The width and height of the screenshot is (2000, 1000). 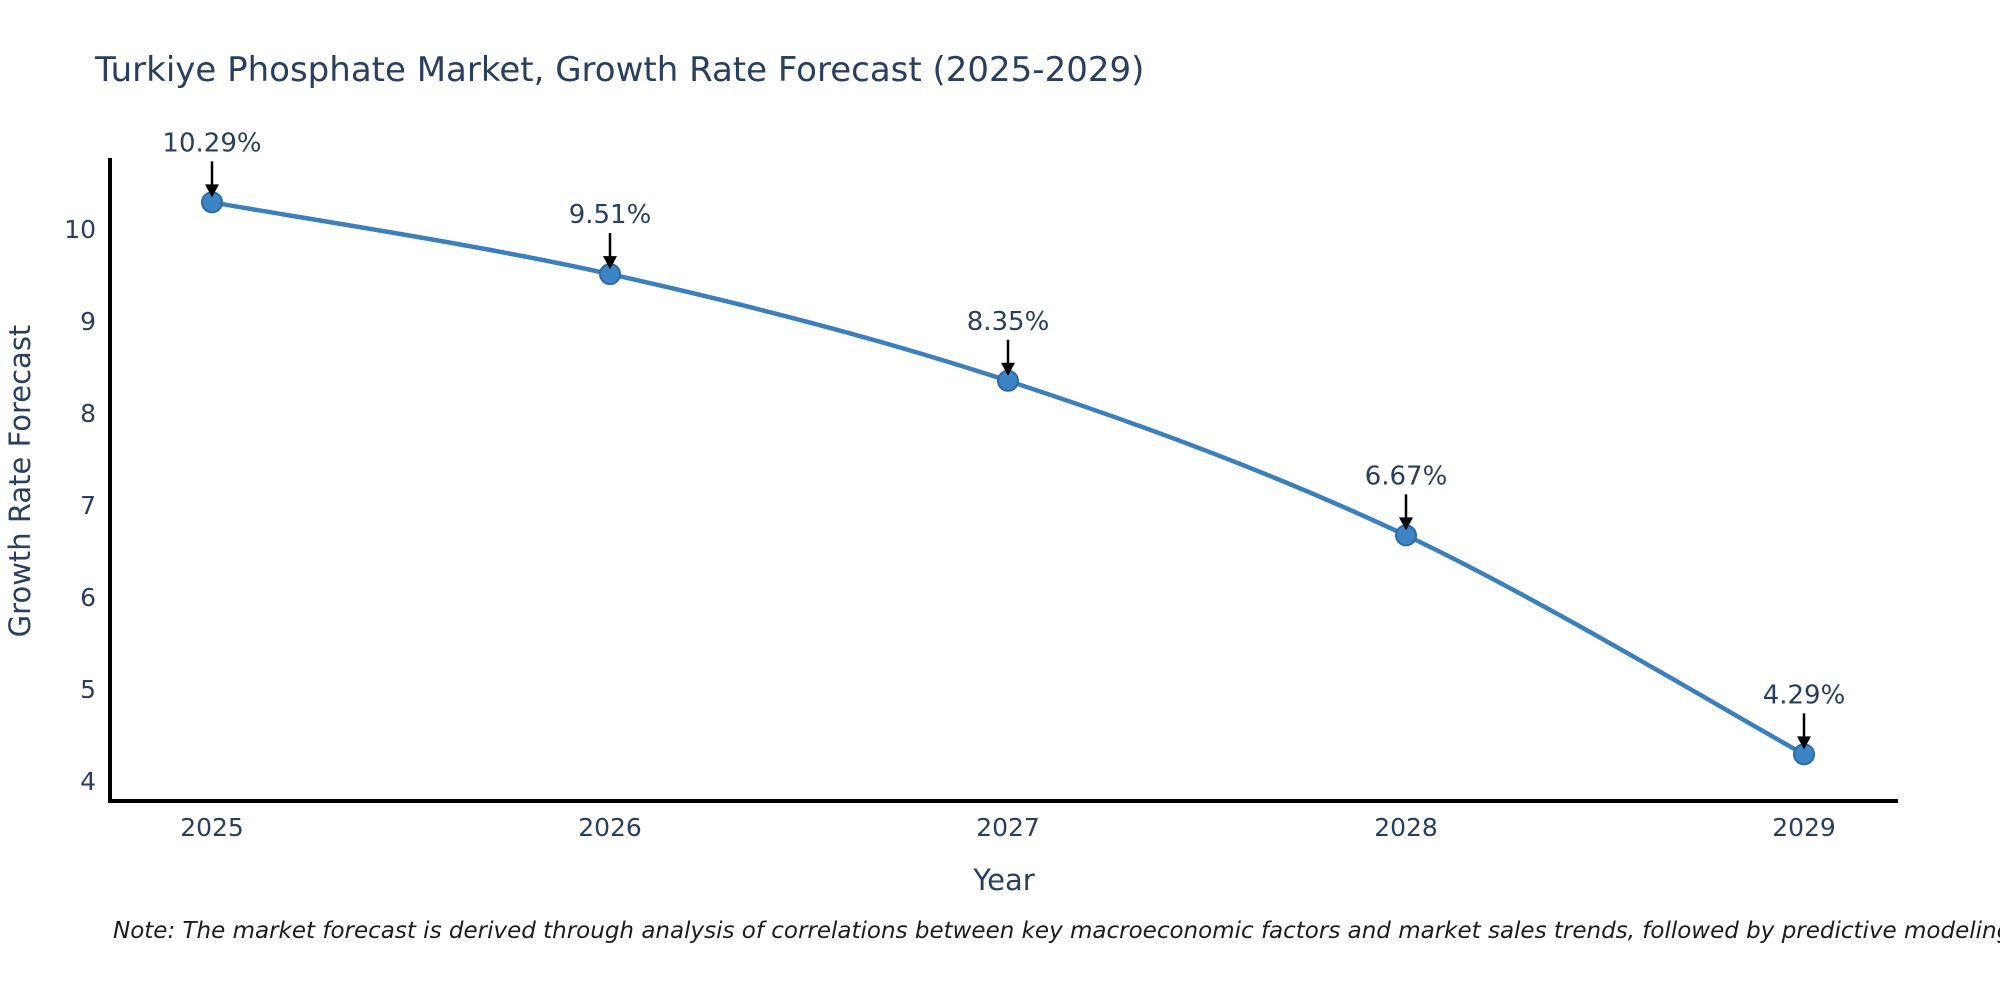 I want to click on data-point-label: 4.29%, so click(x=1804, y=695).